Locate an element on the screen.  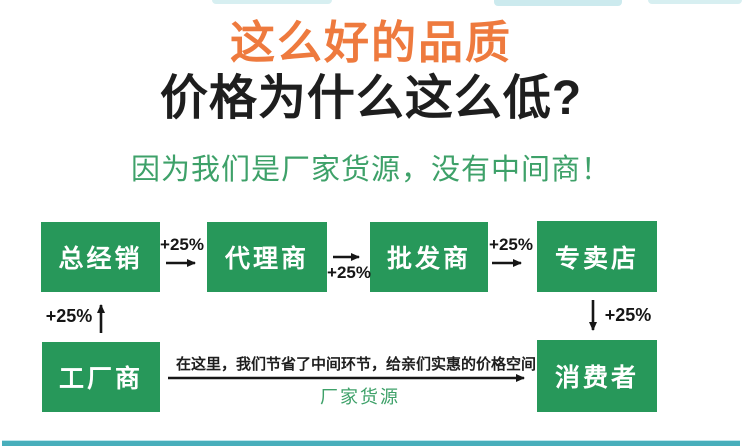
node-factory: 工厂商 is located at coordinates (101, 377).